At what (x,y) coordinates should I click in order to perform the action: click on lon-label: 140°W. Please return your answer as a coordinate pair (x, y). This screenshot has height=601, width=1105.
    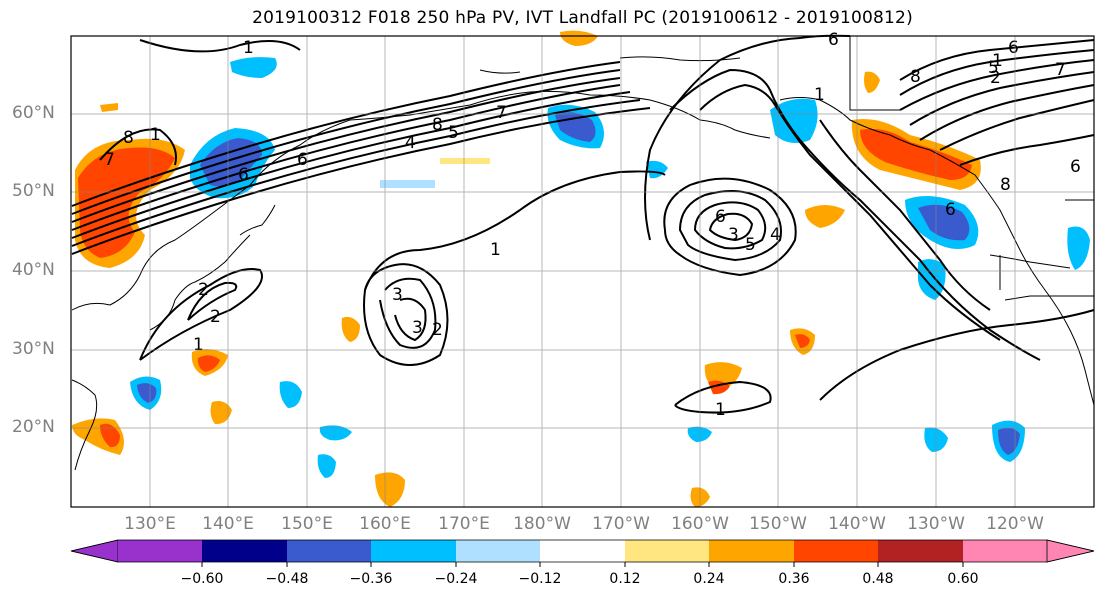
    Looking at the image, I should click on (857, 524).